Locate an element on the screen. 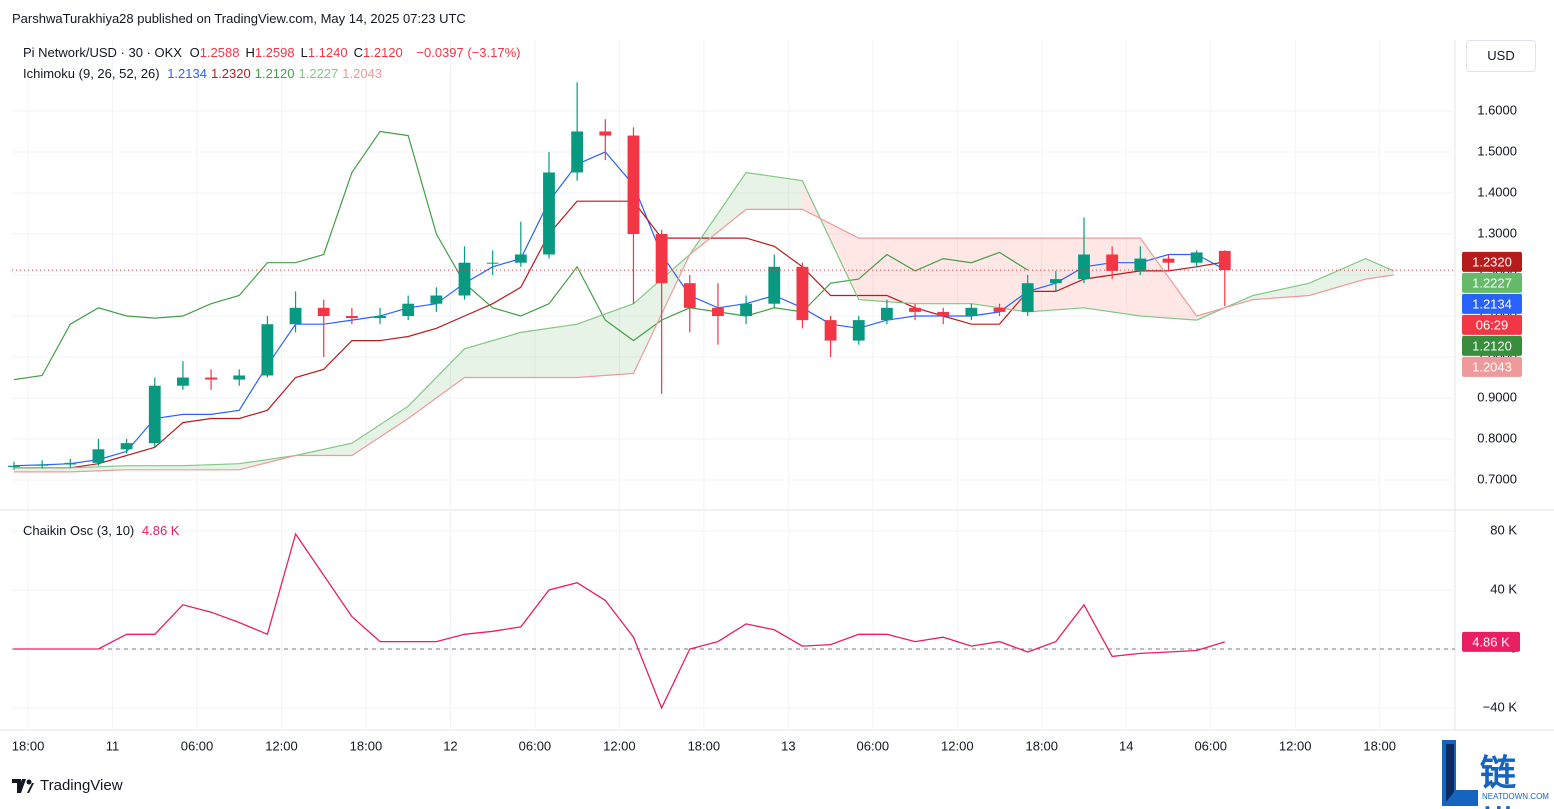 The height and width of the screenshot is (809, 1554). ohlc-value: 1.2120 is located at coordinates (383, 52).